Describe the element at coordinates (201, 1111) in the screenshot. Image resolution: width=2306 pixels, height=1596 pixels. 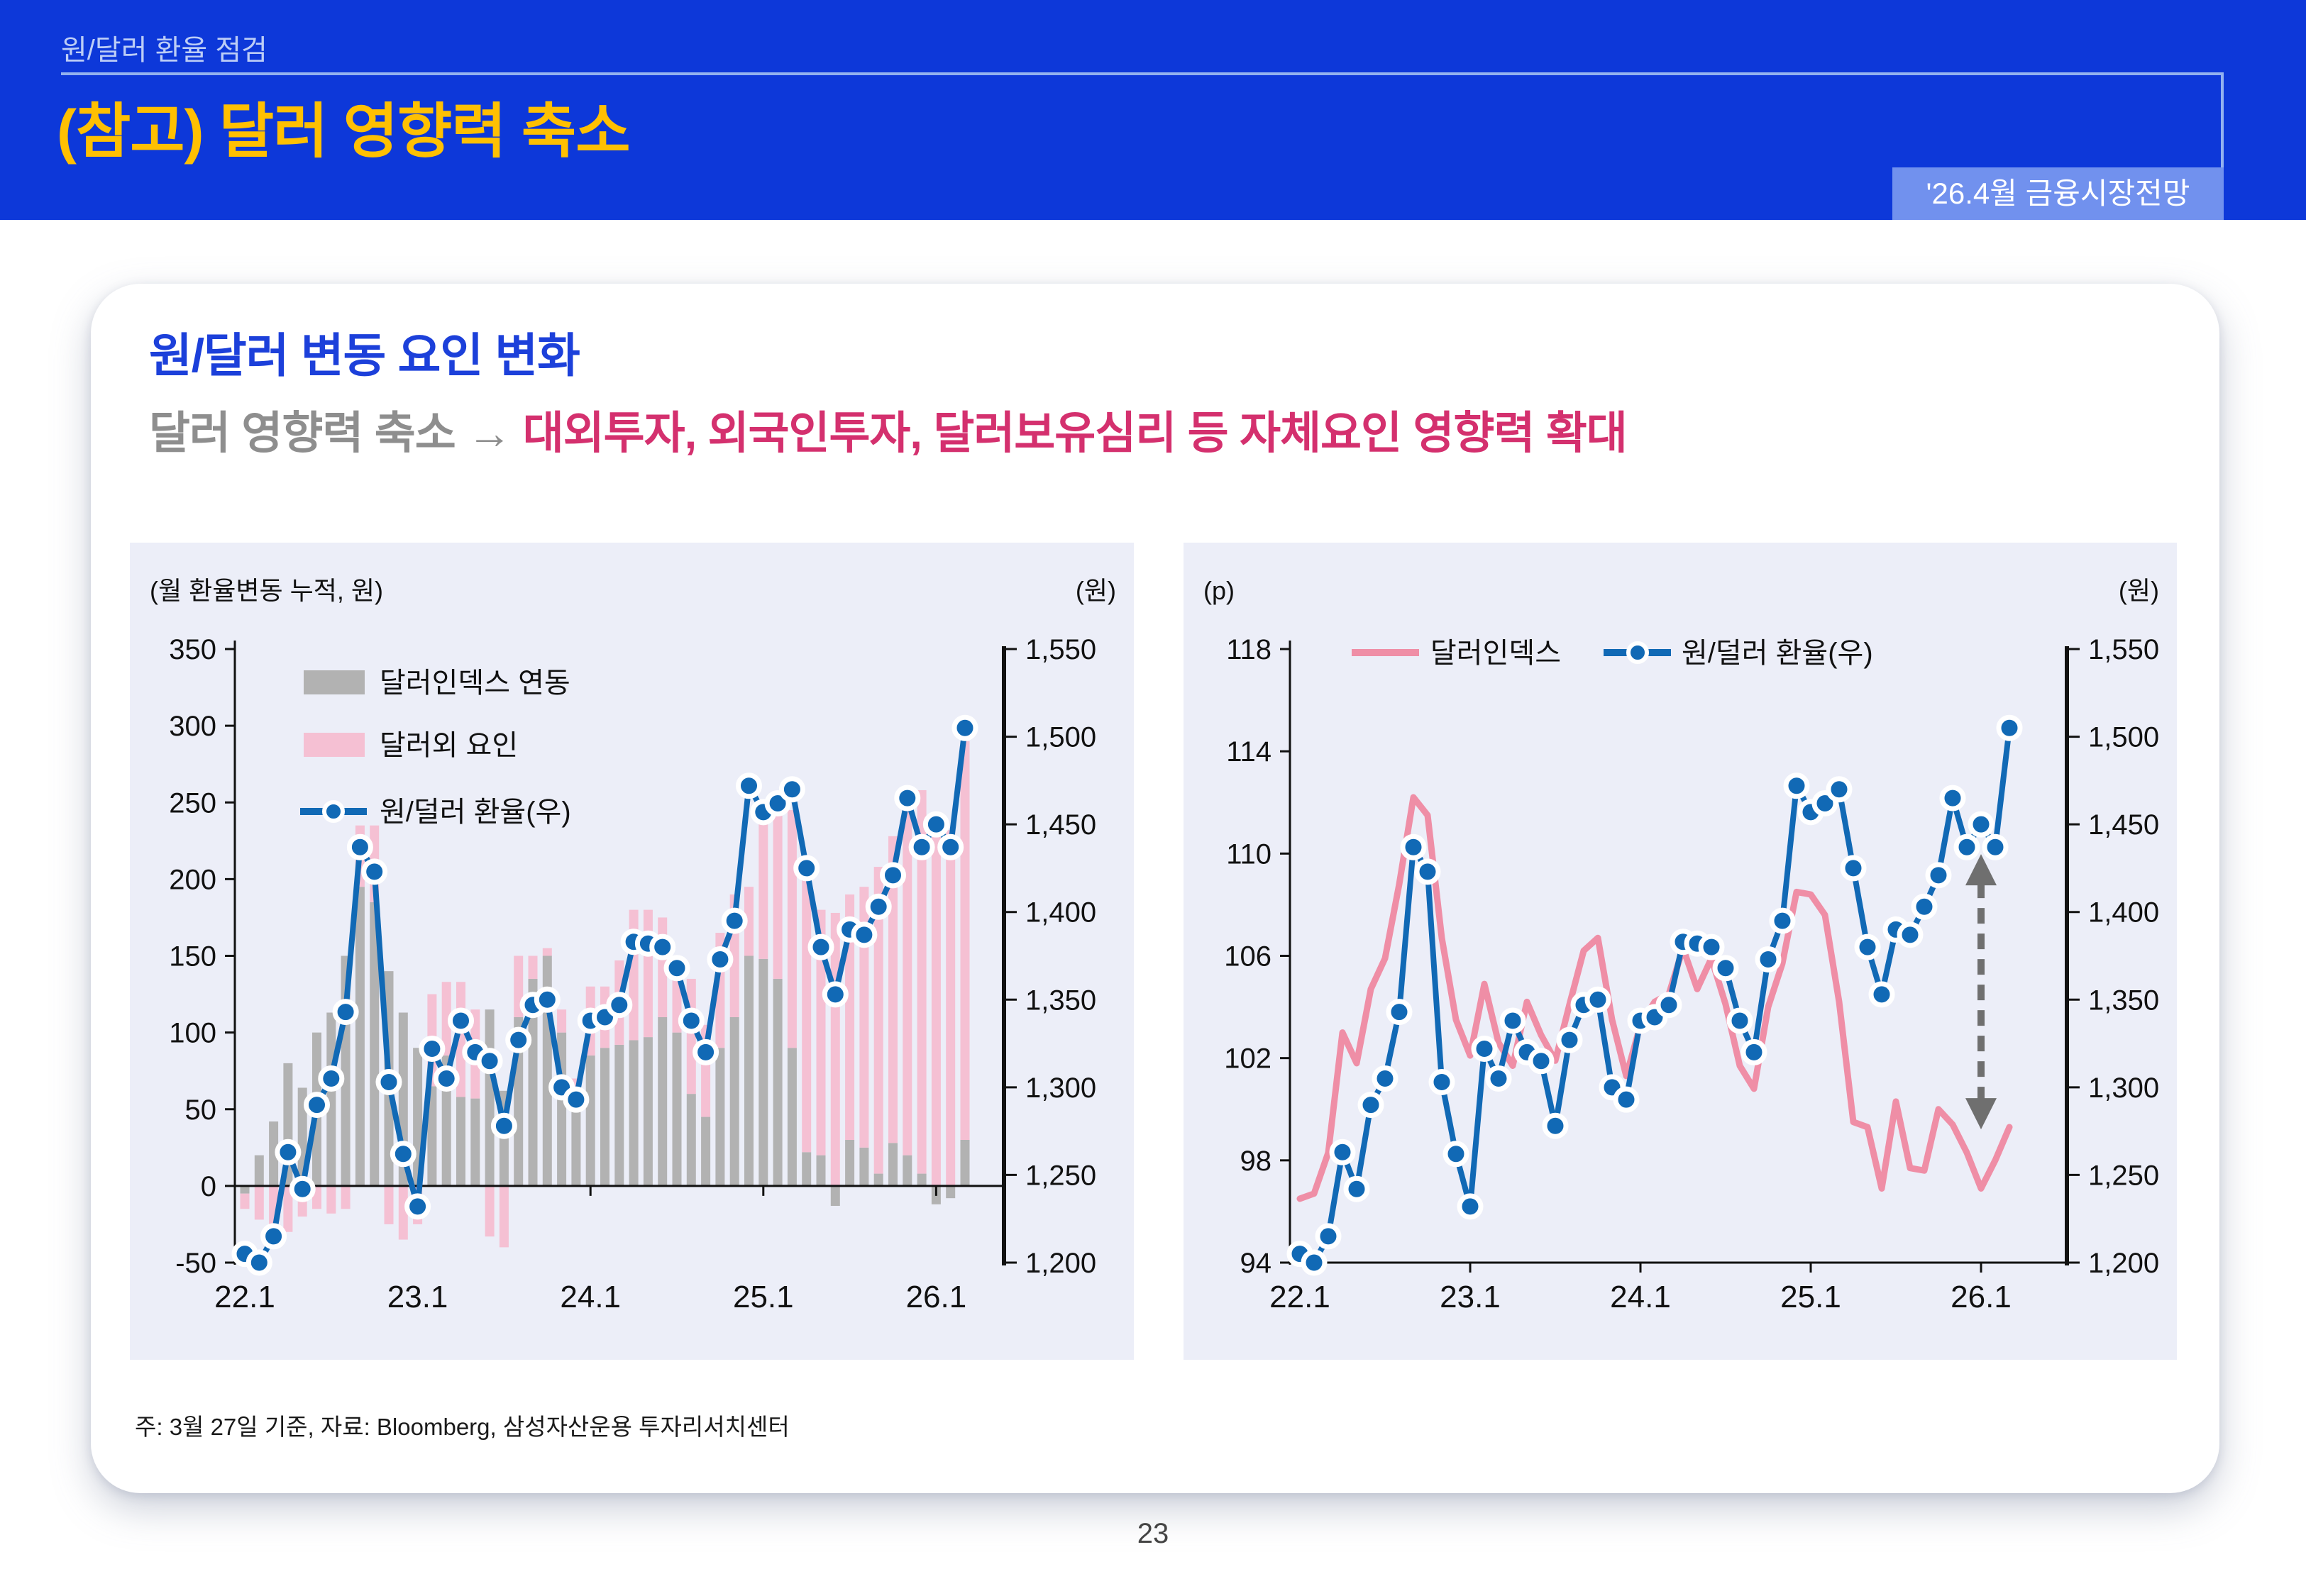
I see `left-tick-label: 50` at that location.